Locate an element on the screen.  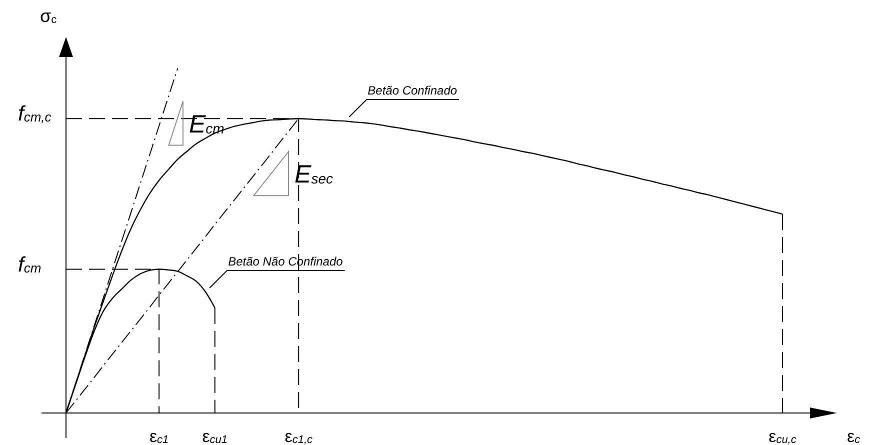
y-axis-title: σc is located at coordinates (49, 16).